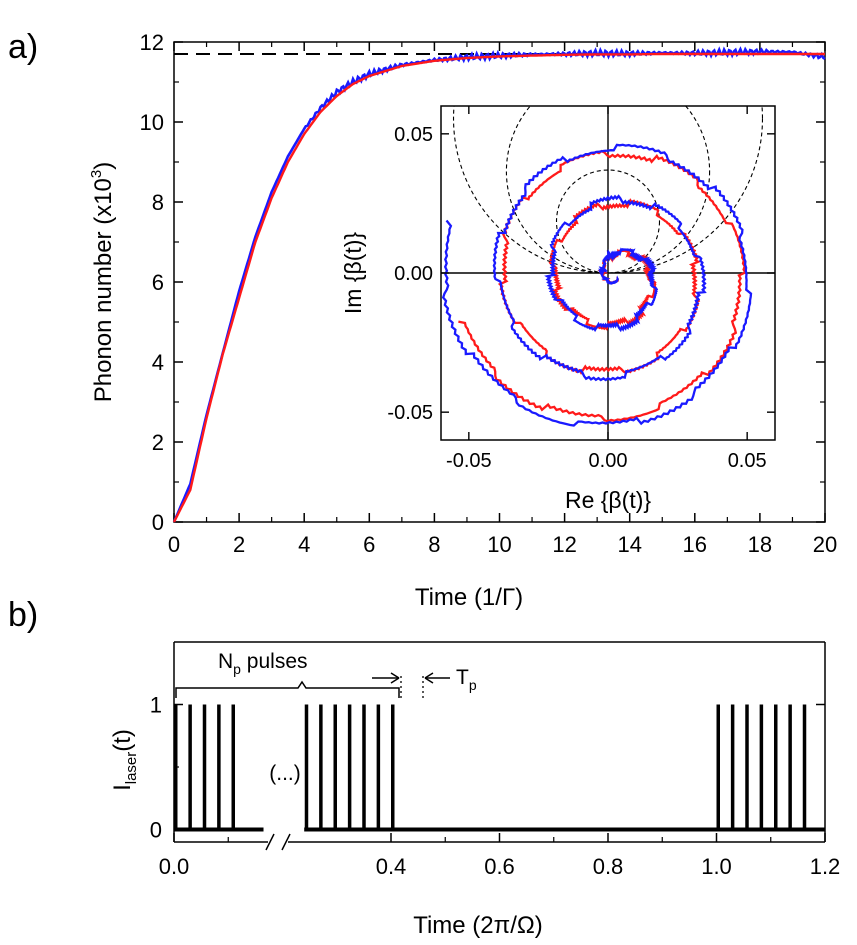 Image resolution: width=857 pixels, height=945 pixels. I want to click on b-x-tick-label: 0.6, so click(499, 866).